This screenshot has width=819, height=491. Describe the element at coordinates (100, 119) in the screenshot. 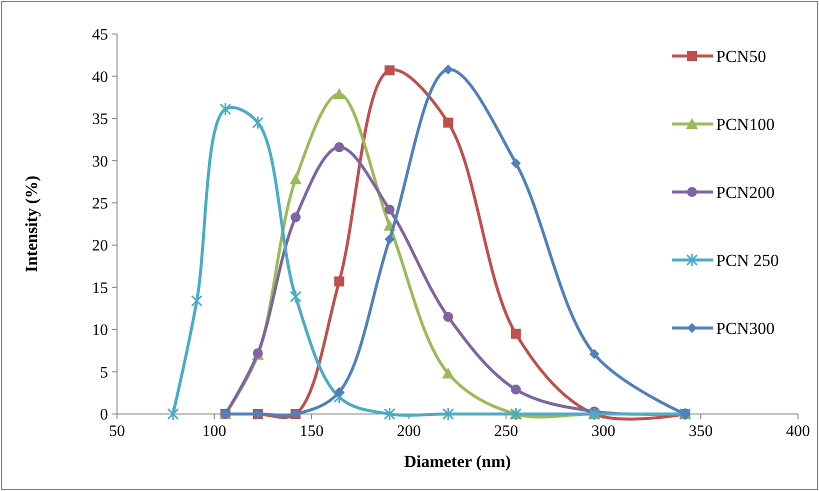

I see `y-tick-label: 35` at that location.